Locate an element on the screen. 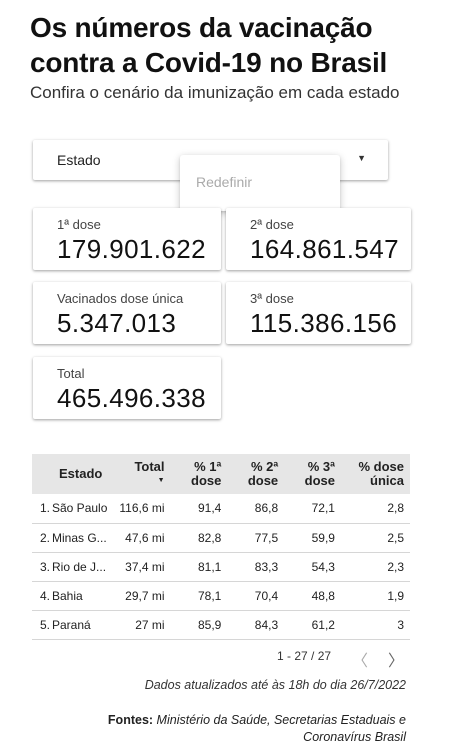 The image size is (450, 752). kpi-value: 179.901.622 is located at coordinates (131, 249).